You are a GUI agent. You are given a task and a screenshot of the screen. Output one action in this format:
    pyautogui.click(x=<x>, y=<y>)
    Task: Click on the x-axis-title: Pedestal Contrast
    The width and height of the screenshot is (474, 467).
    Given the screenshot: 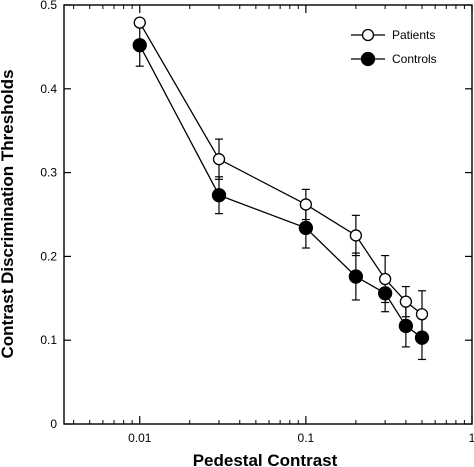 What is the action you would take?
    pyautogui.click(x=265, y=459)
    